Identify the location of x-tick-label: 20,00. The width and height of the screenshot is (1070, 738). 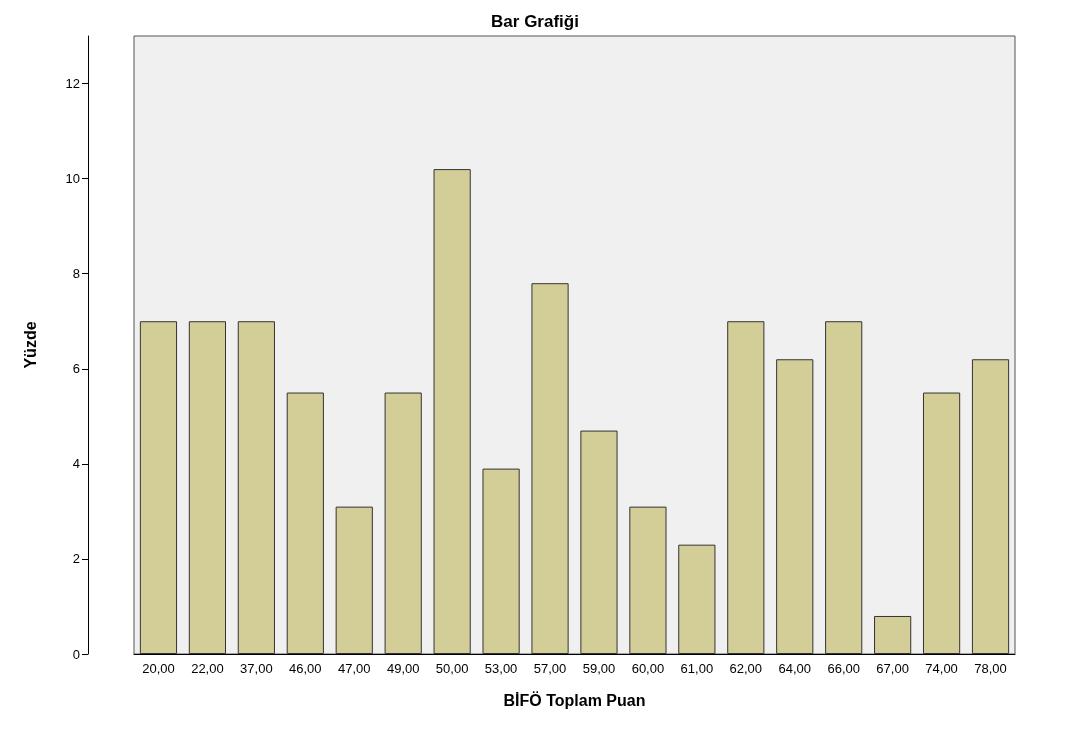
(158, 668).